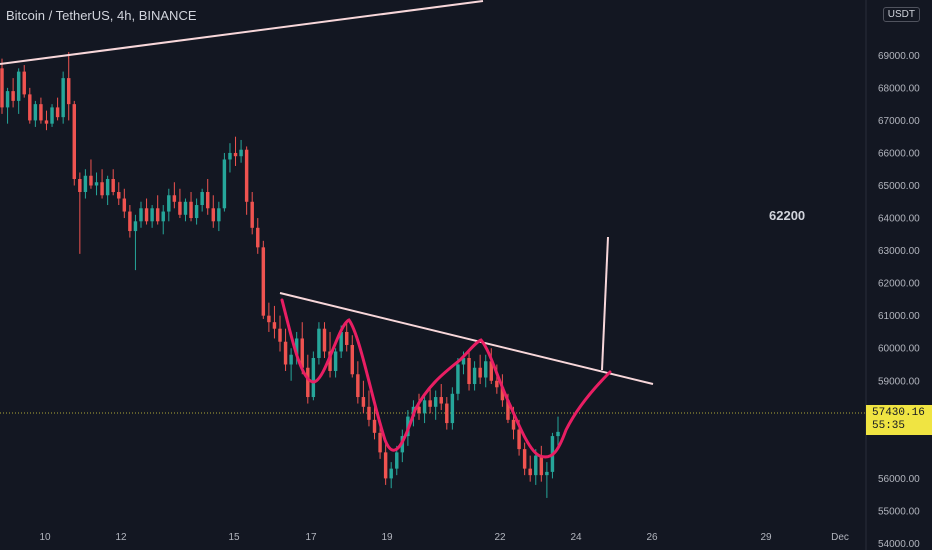  I want to click on last-price-label: 57430.16 55:35, so click(899, 420).